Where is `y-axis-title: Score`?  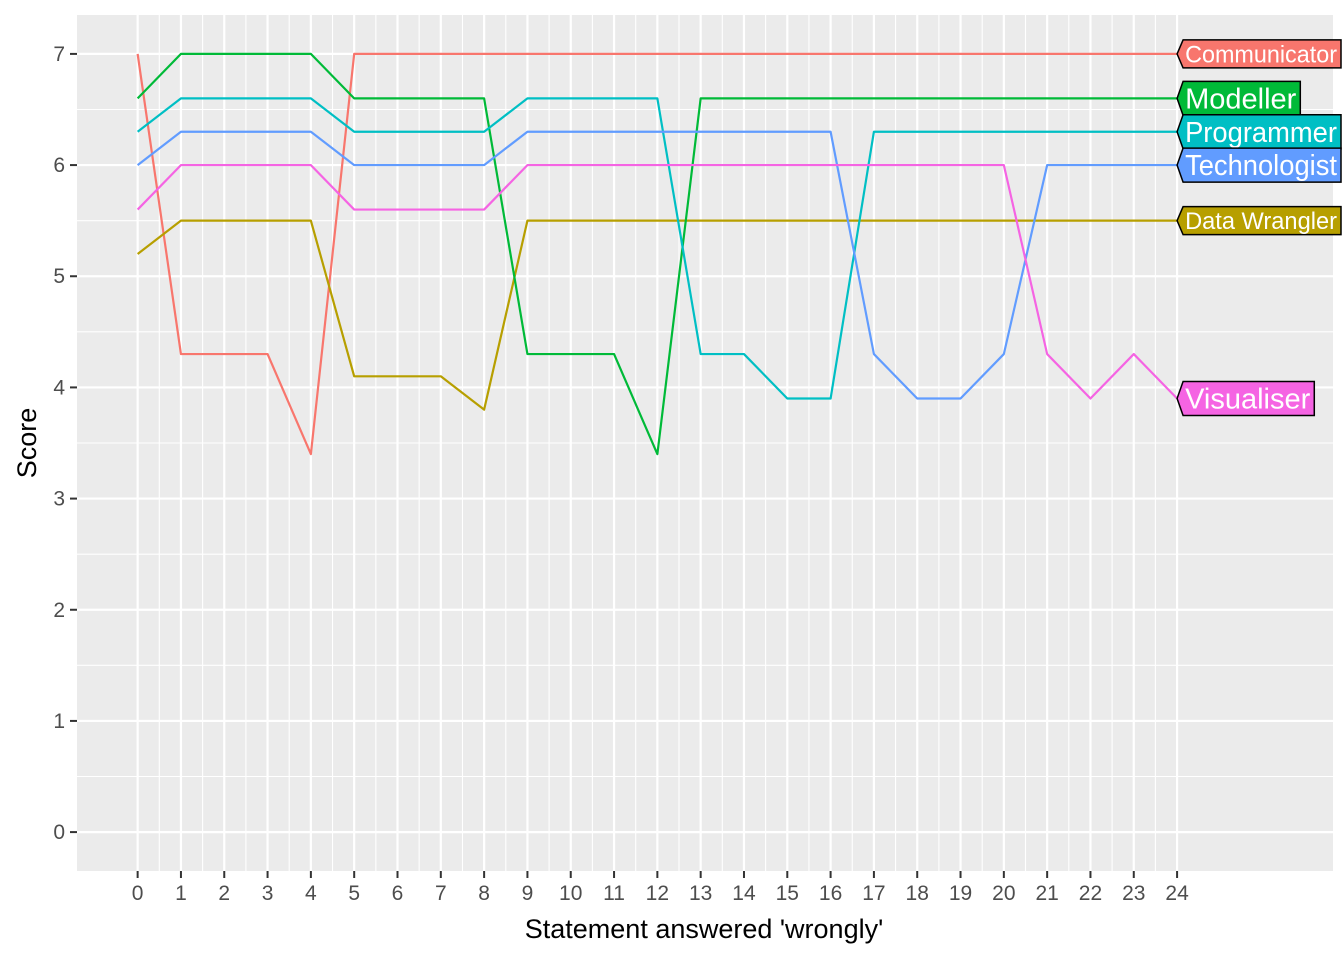
y-axis-title: Score is located at coordinates (27, 443).